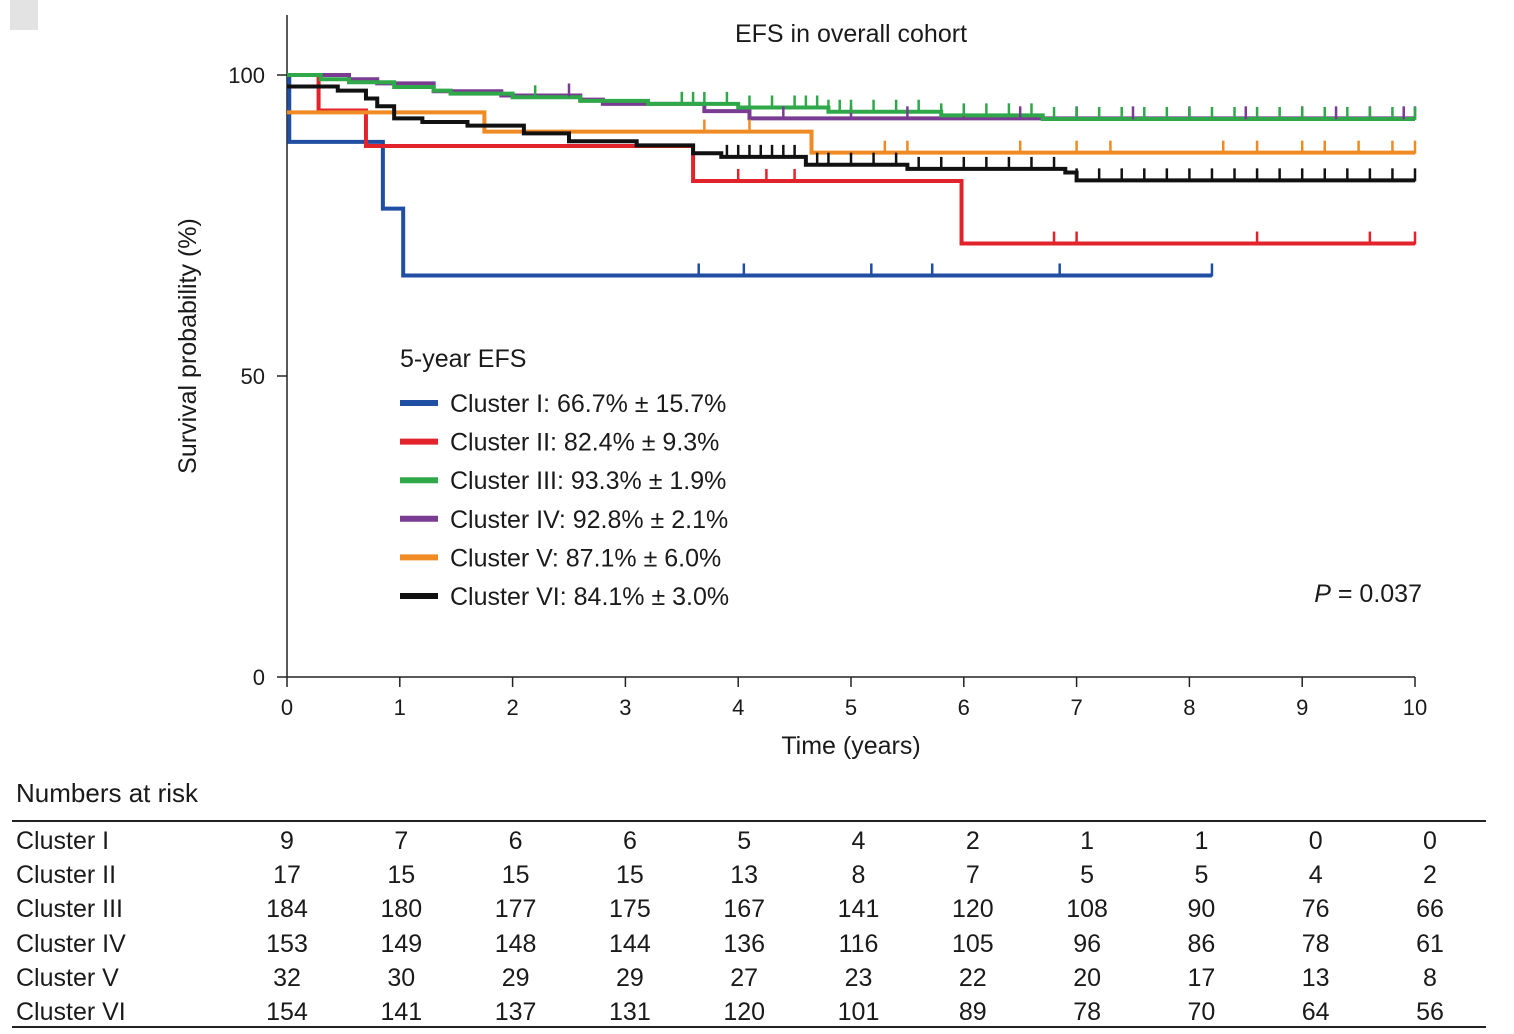  Describe the element at coordinates (1415, 707) in the screenshot. I see `x-tick-label: 10` at that location.